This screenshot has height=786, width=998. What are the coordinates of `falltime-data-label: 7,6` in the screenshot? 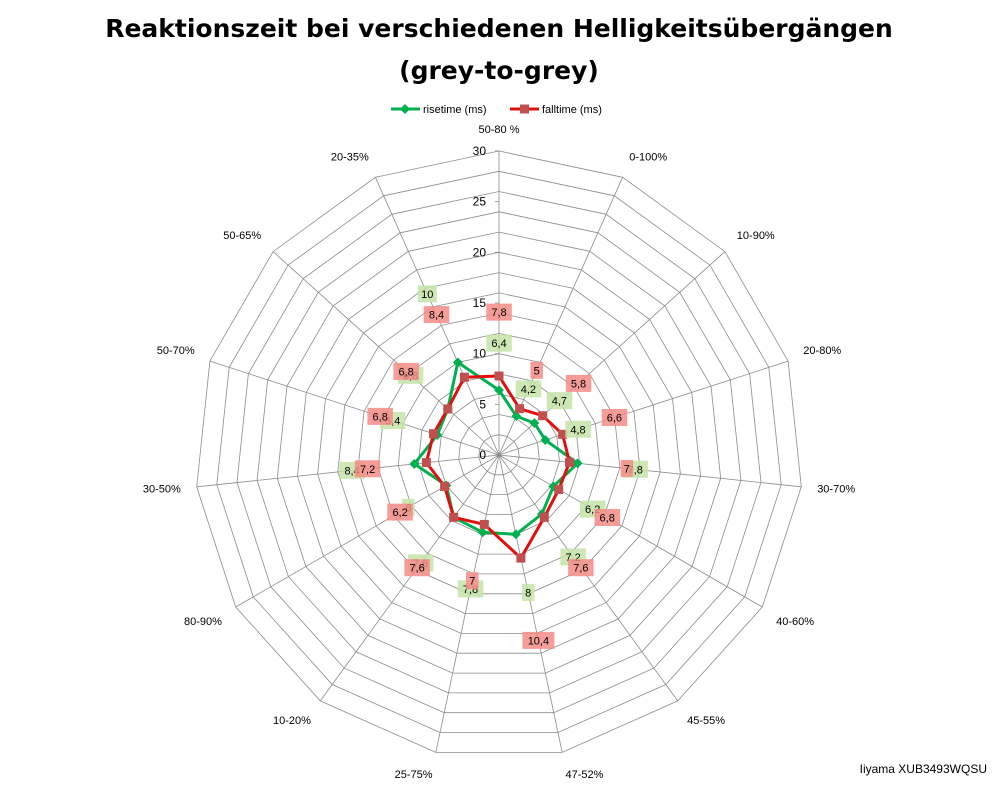 It's located at (416, 569).